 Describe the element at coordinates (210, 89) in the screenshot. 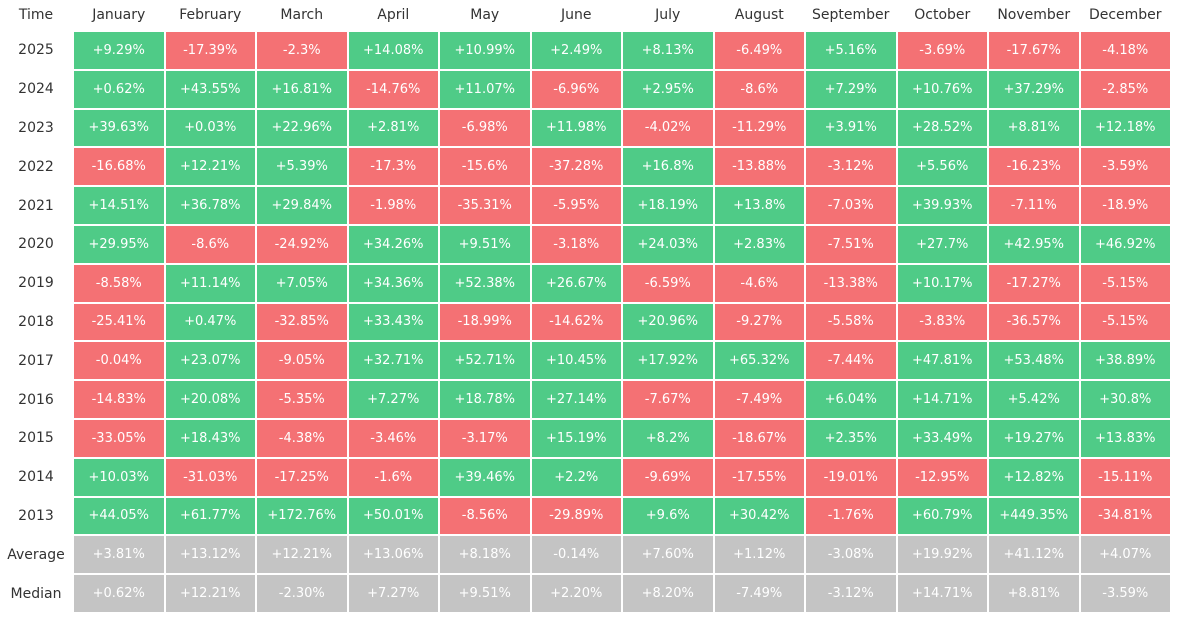

I see `return-cell: +43.55%` at that location.